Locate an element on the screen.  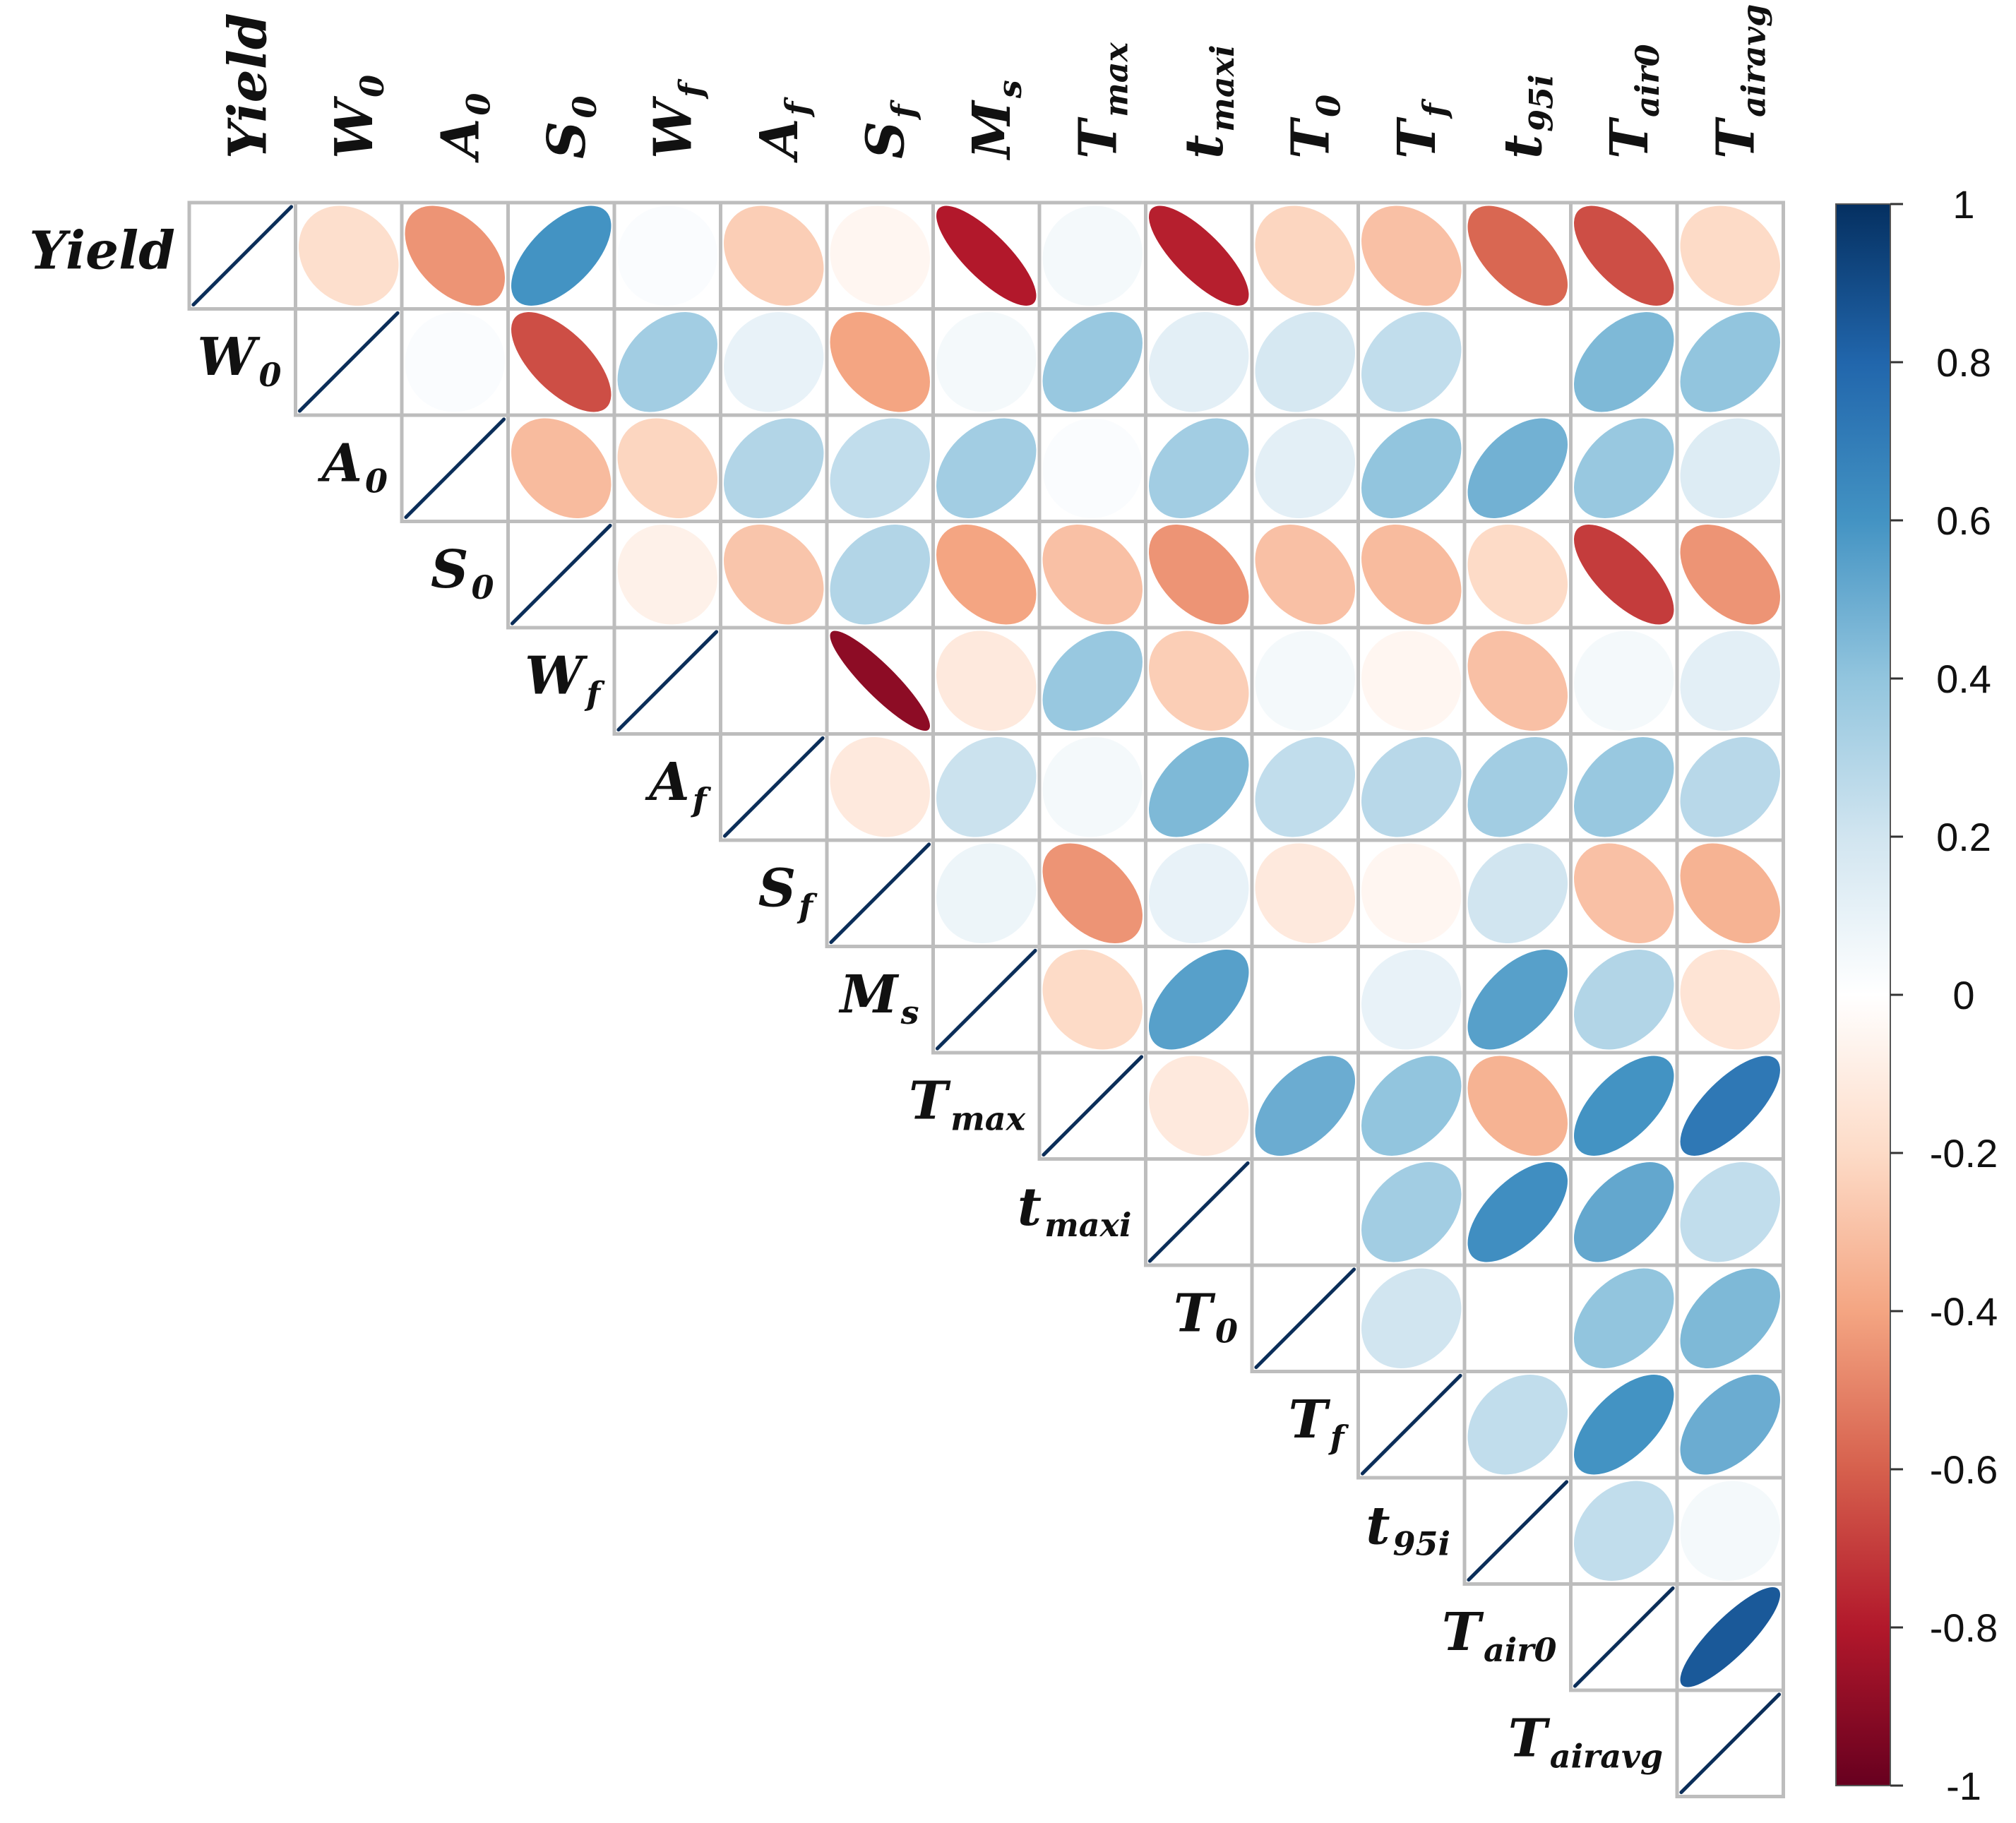
colorbar-tick-label: 0 is located at coordinates (1963, 995).